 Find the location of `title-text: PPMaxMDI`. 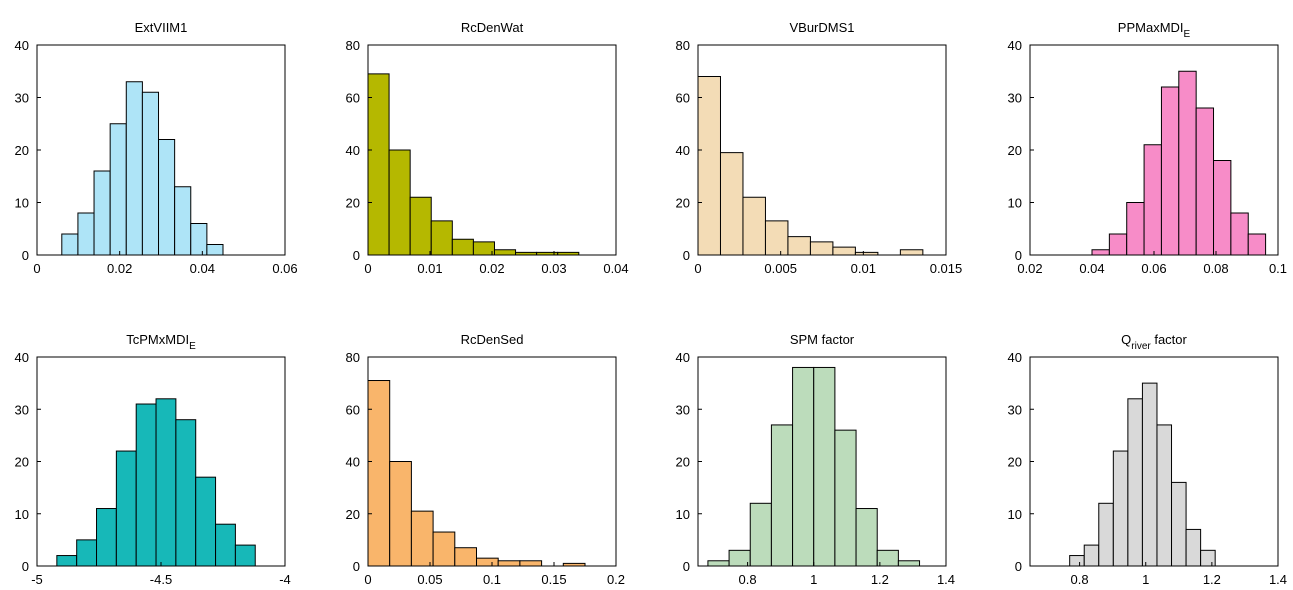

title-text: PPMaxMDI is located at coordinates (1151, 27).